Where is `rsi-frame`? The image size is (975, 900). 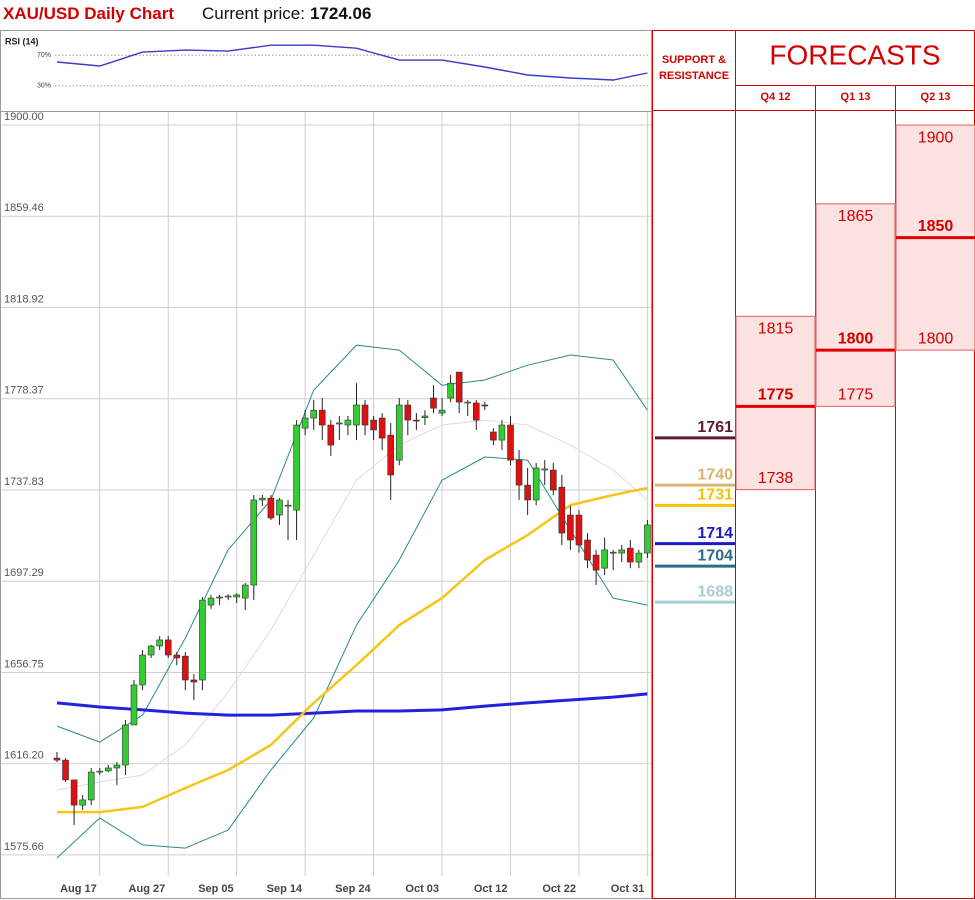 rsi-frame is located at coordinates (326, 71).